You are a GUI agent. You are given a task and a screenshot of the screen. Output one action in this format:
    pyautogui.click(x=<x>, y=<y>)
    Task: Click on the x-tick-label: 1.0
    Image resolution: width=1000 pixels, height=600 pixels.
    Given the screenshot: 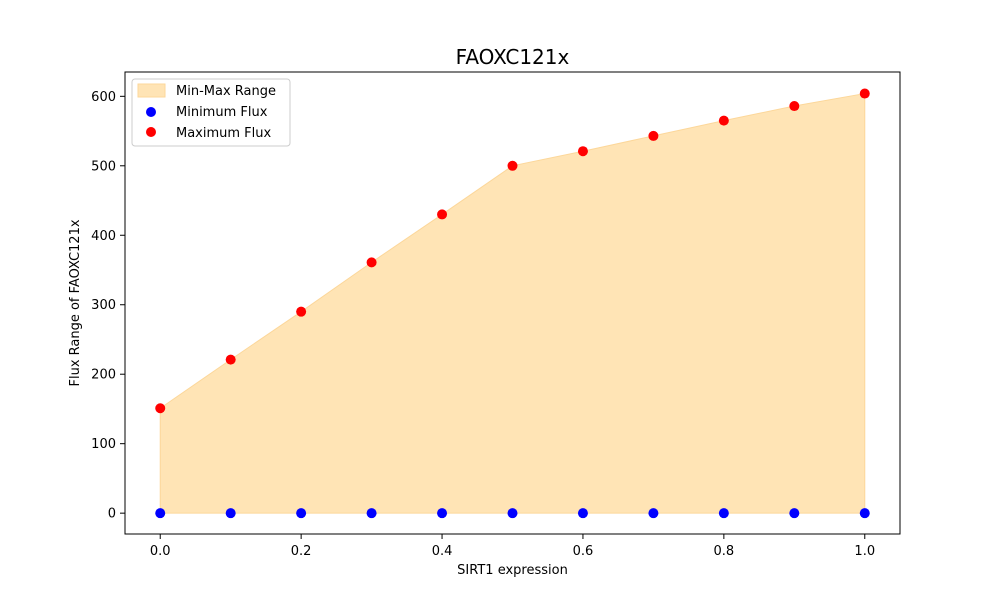 What is the action you would take?
    pyautogui.click(x=864, y=551)
    